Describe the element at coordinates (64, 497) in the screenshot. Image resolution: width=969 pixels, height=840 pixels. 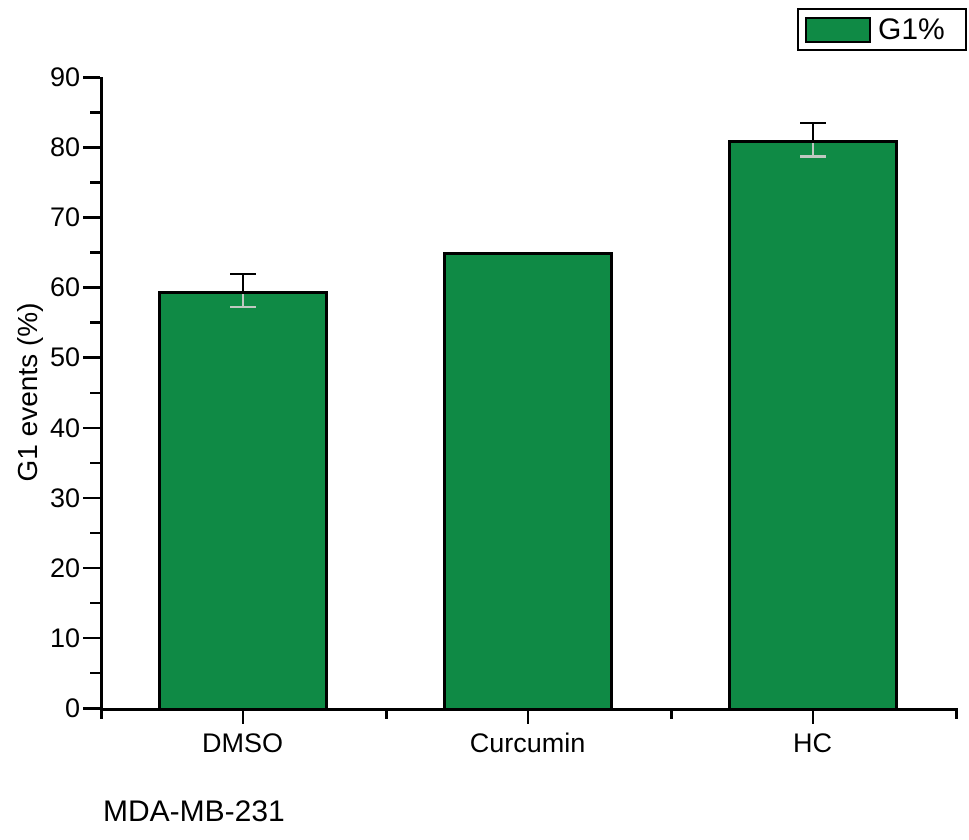
I see `y-tick-label: 30` at that location.